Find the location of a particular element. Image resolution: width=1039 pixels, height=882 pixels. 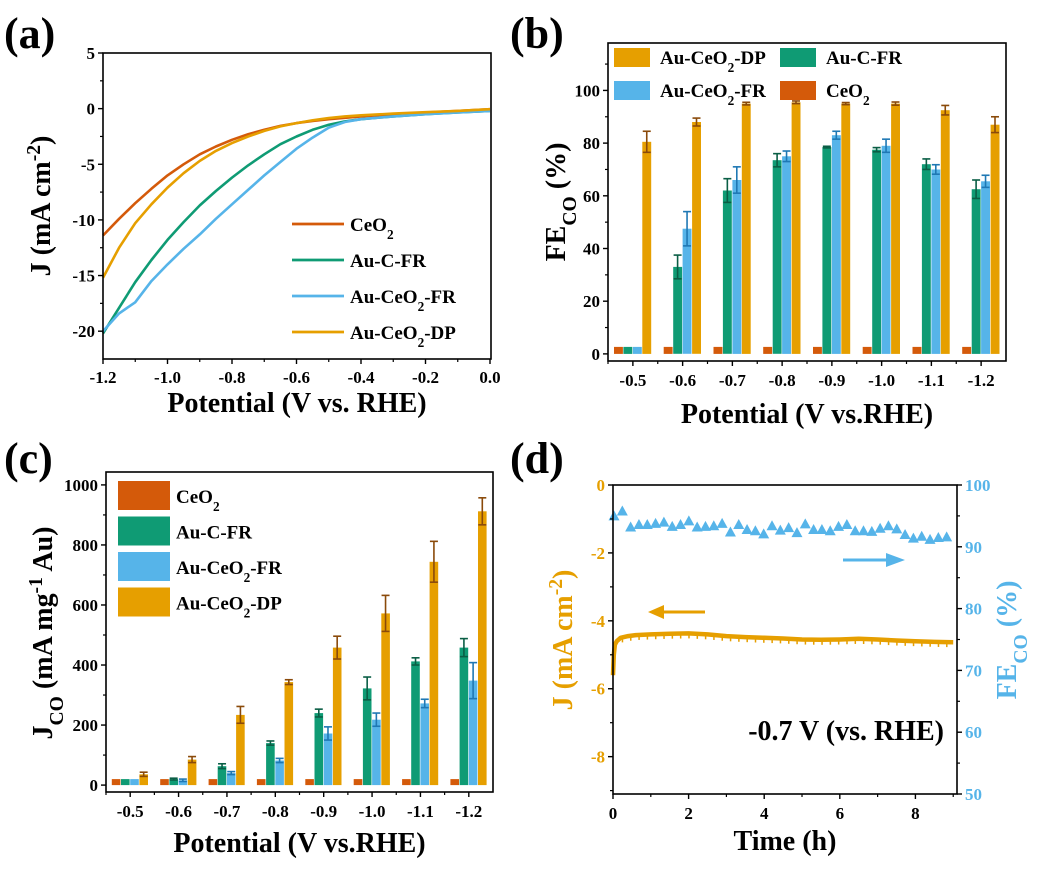

y-tick-label: 40 is located at coordinates (591, 249).